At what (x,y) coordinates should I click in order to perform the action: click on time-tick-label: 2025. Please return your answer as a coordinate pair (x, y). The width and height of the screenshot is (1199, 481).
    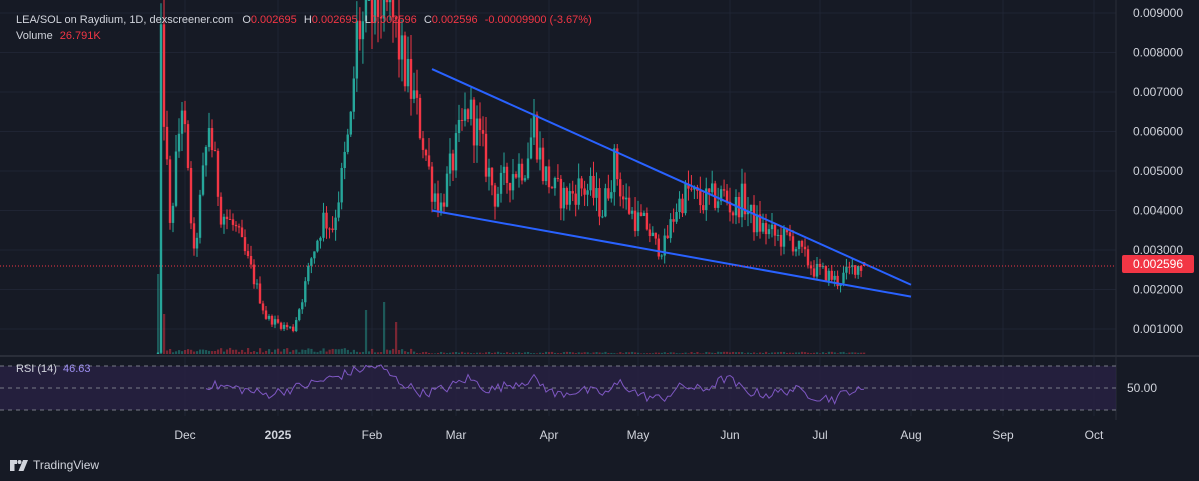
    Looking at the image, I should click on (278, 435).